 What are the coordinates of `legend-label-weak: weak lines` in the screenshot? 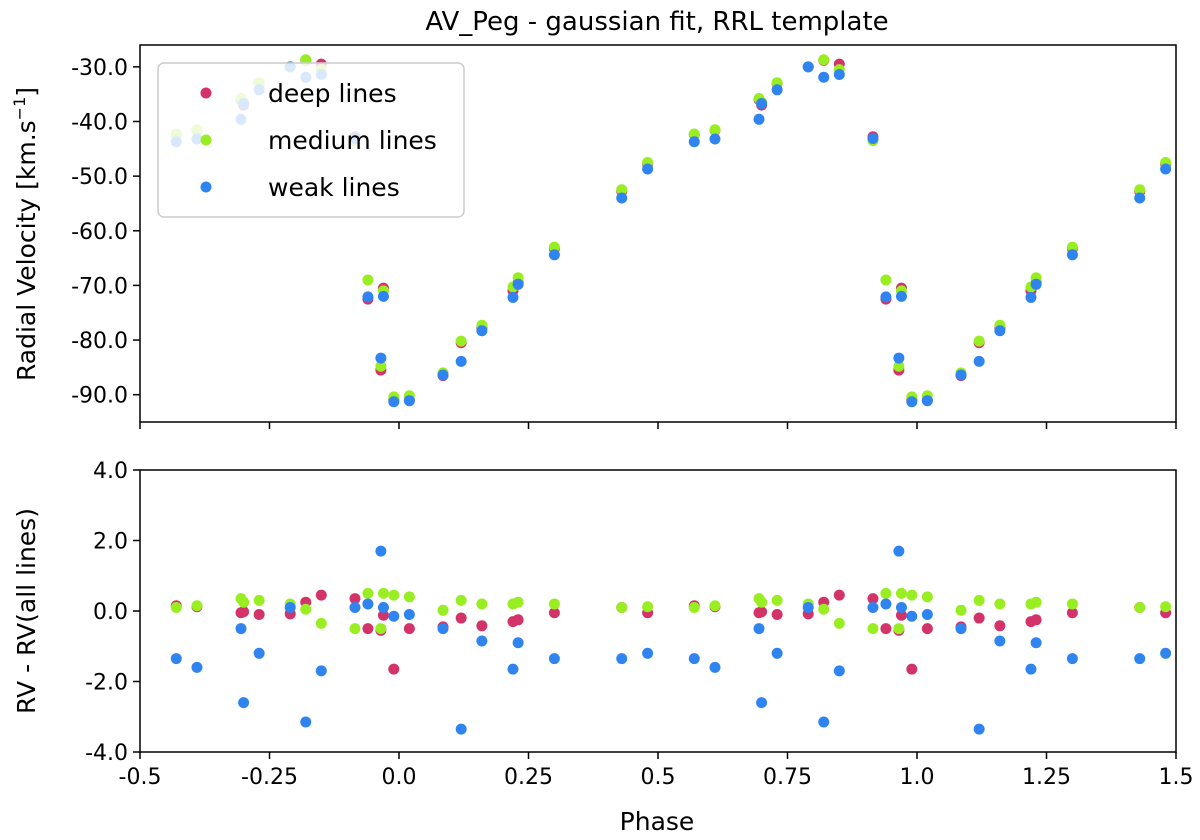 It's located at (334, 187).